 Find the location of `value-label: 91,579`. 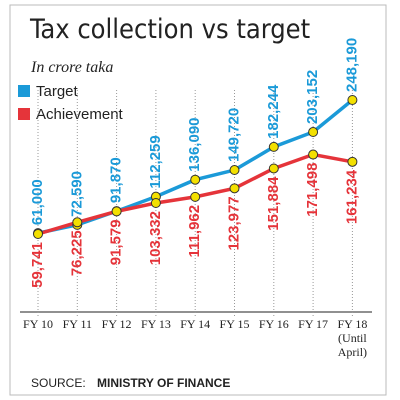

value-label: 91,579 is located at coordinates (116, 242).